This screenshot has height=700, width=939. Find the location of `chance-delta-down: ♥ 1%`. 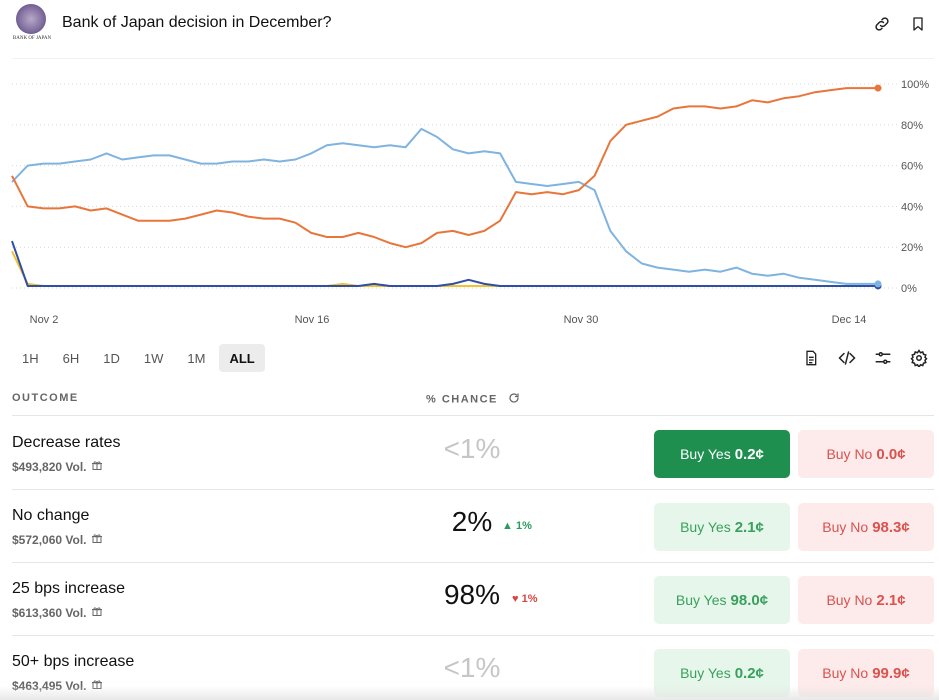

chance-delta-down: ♥ 1% is located at coordinates (525, 599).